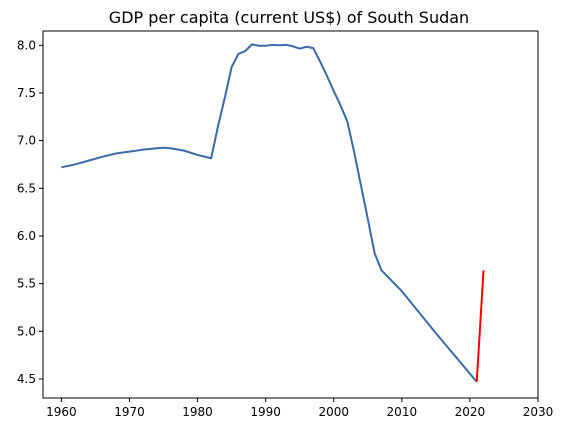 Image resolution: width=565 pixels, height=435 pixels. What do you see at coordinates (26, 379) in the screenshot?
I see `y-tick-label: 4.5` at bounding box center [26, 379].